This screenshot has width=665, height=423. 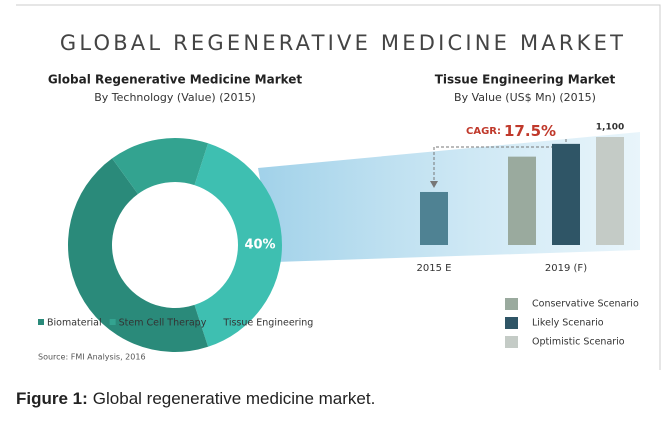 I want to click on cagr-annotation: CAGR: 17.5%, so click(x=511, y=131).